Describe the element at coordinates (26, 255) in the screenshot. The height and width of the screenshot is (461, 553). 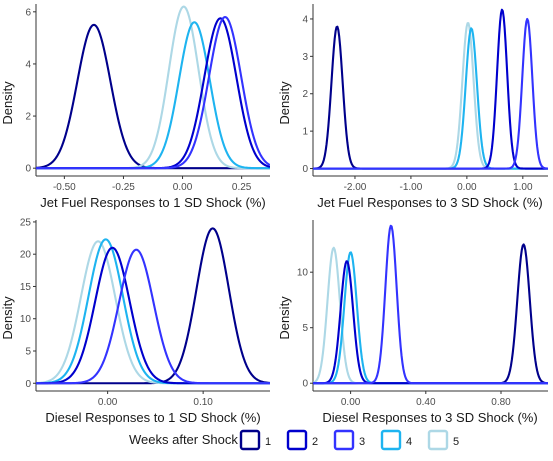
I see `y-tick-label: 20` at that location.